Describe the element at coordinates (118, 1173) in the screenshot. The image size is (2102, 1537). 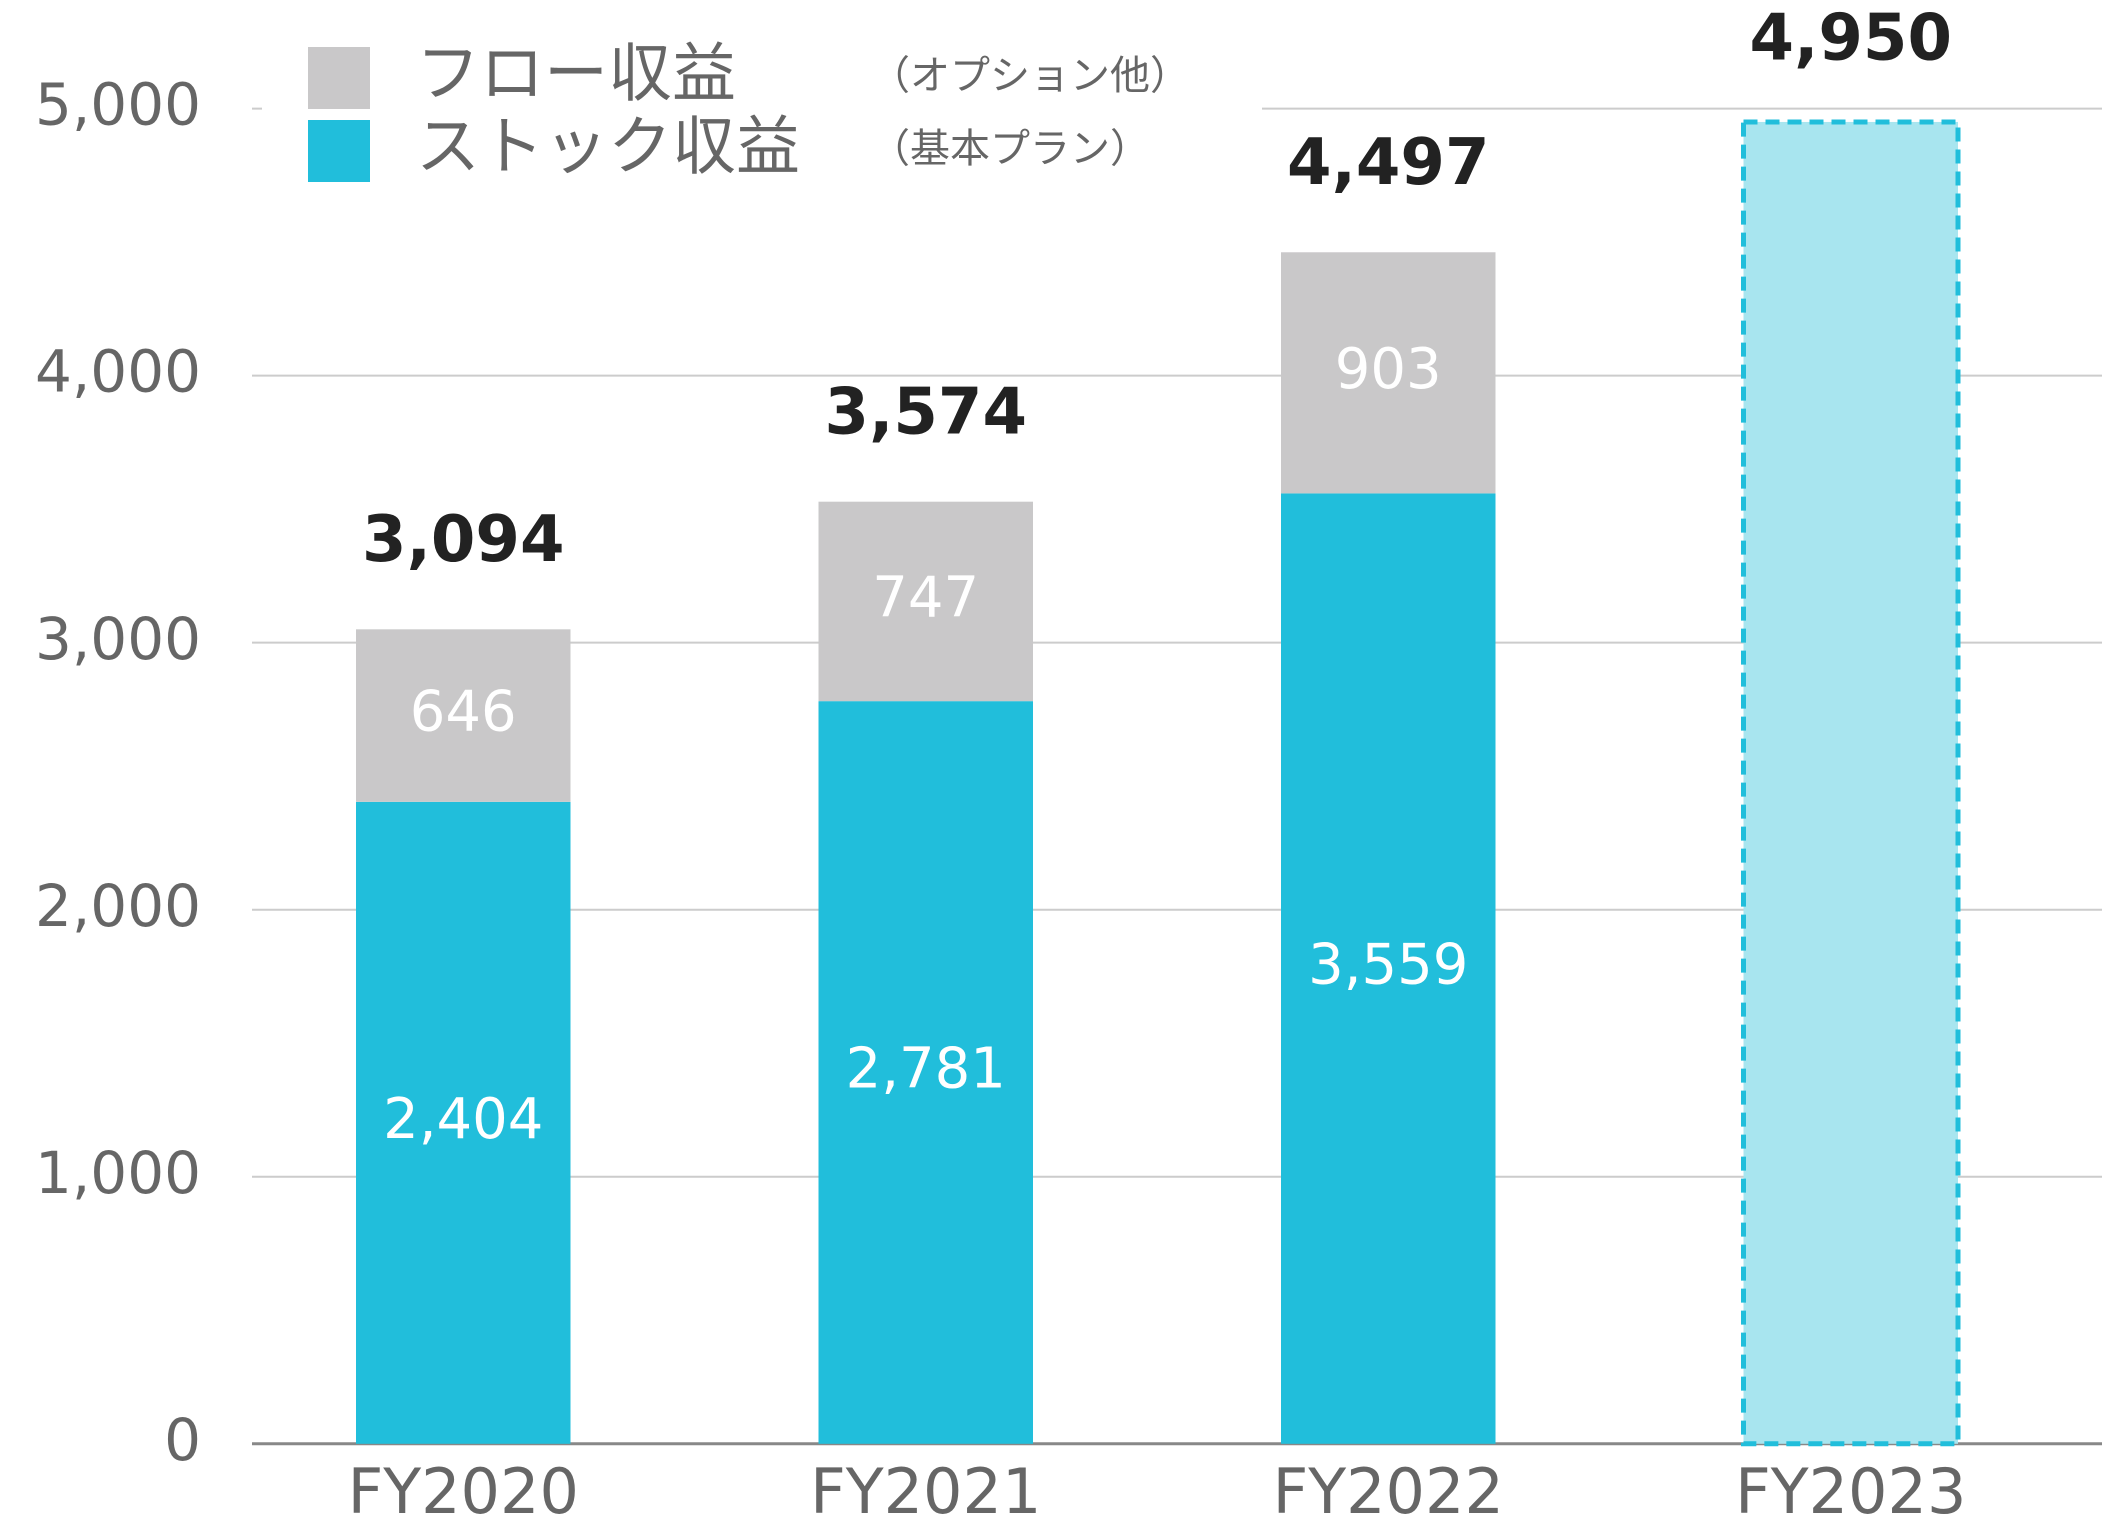
I see `y-tick-label: 1,000` at that location.